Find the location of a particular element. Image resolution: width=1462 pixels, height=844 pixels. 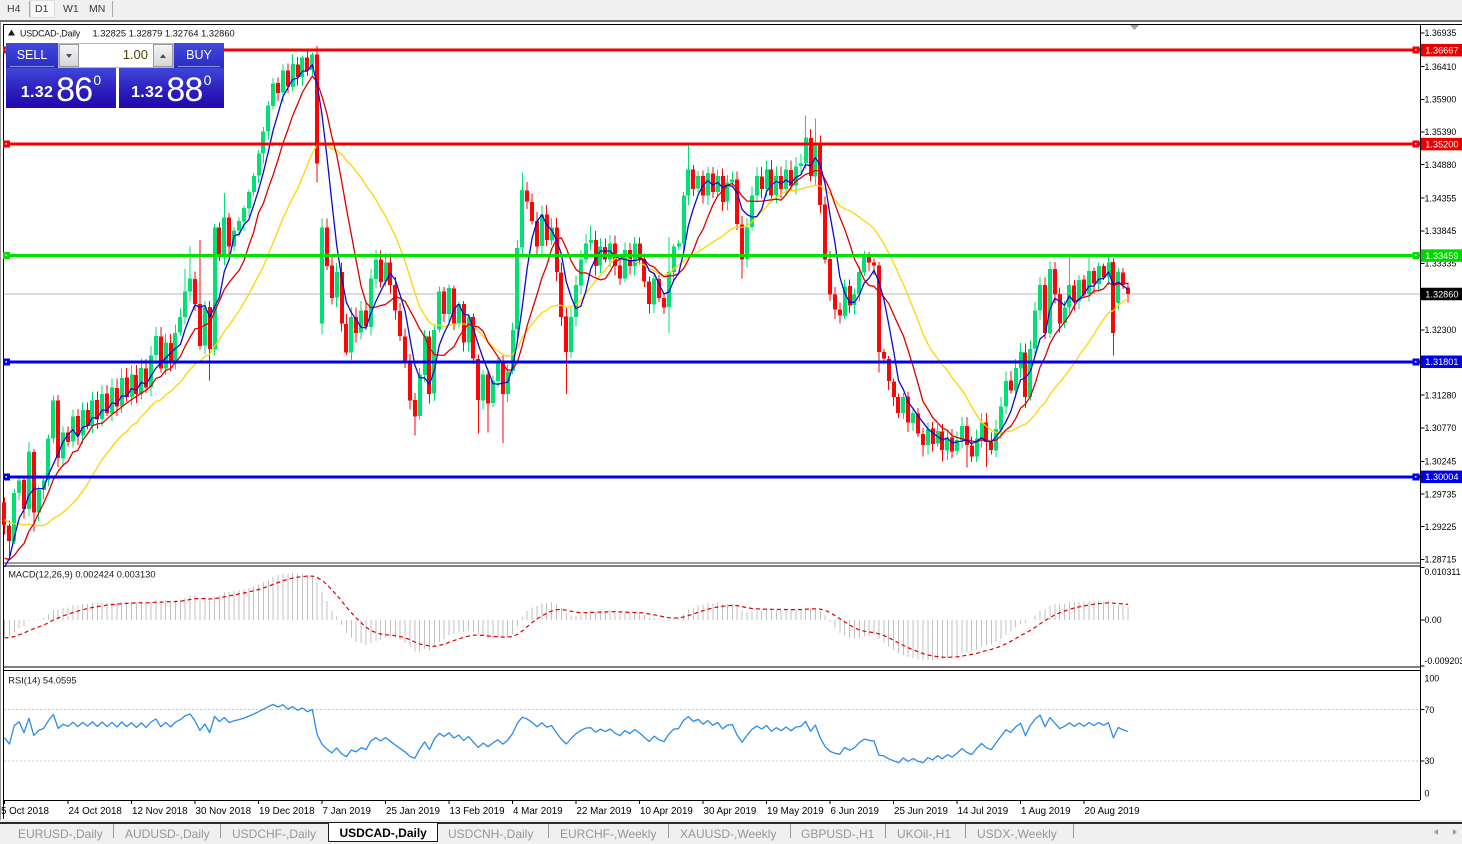

svg-text: 30 is located at coordinates (1430, 761).